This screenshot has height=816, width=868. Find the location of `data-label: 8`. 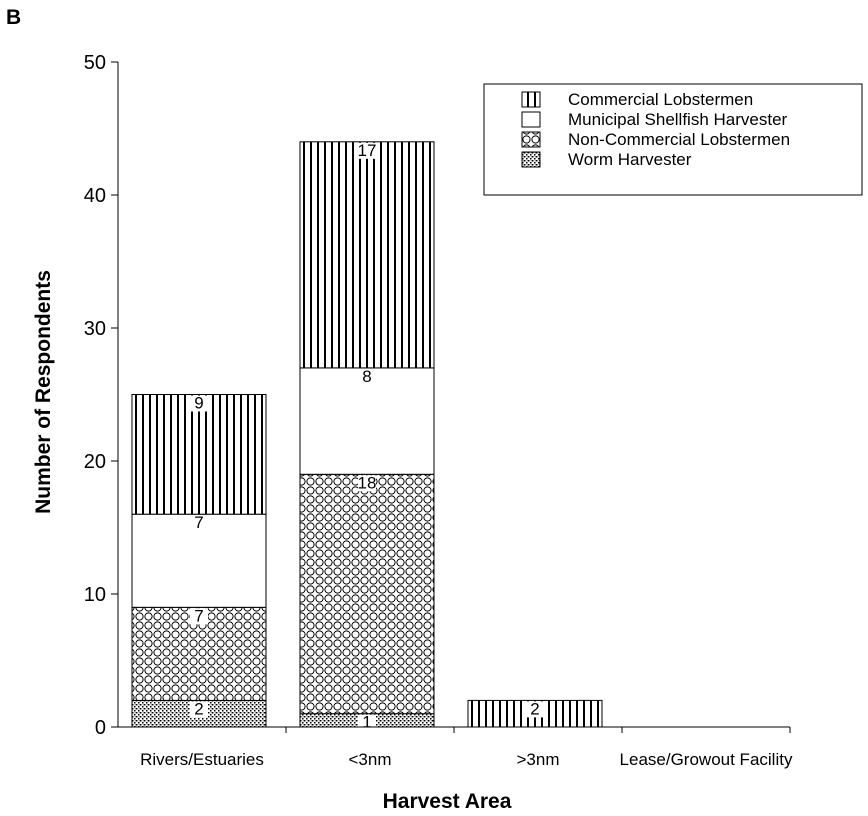

data-label: 8 is located at coordinates (366, 376).